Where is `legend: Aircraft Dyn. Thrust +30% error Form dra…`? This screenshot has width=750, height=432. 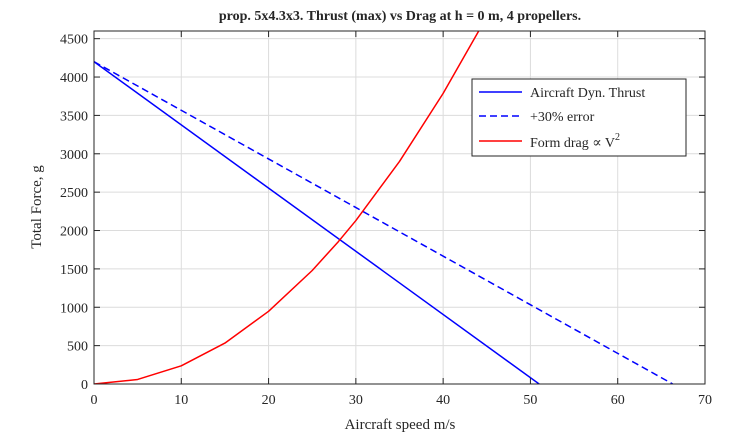
legend: Aircraft Dyn. Thrust +30% error Form dra… is located at coordinates (579, 117).